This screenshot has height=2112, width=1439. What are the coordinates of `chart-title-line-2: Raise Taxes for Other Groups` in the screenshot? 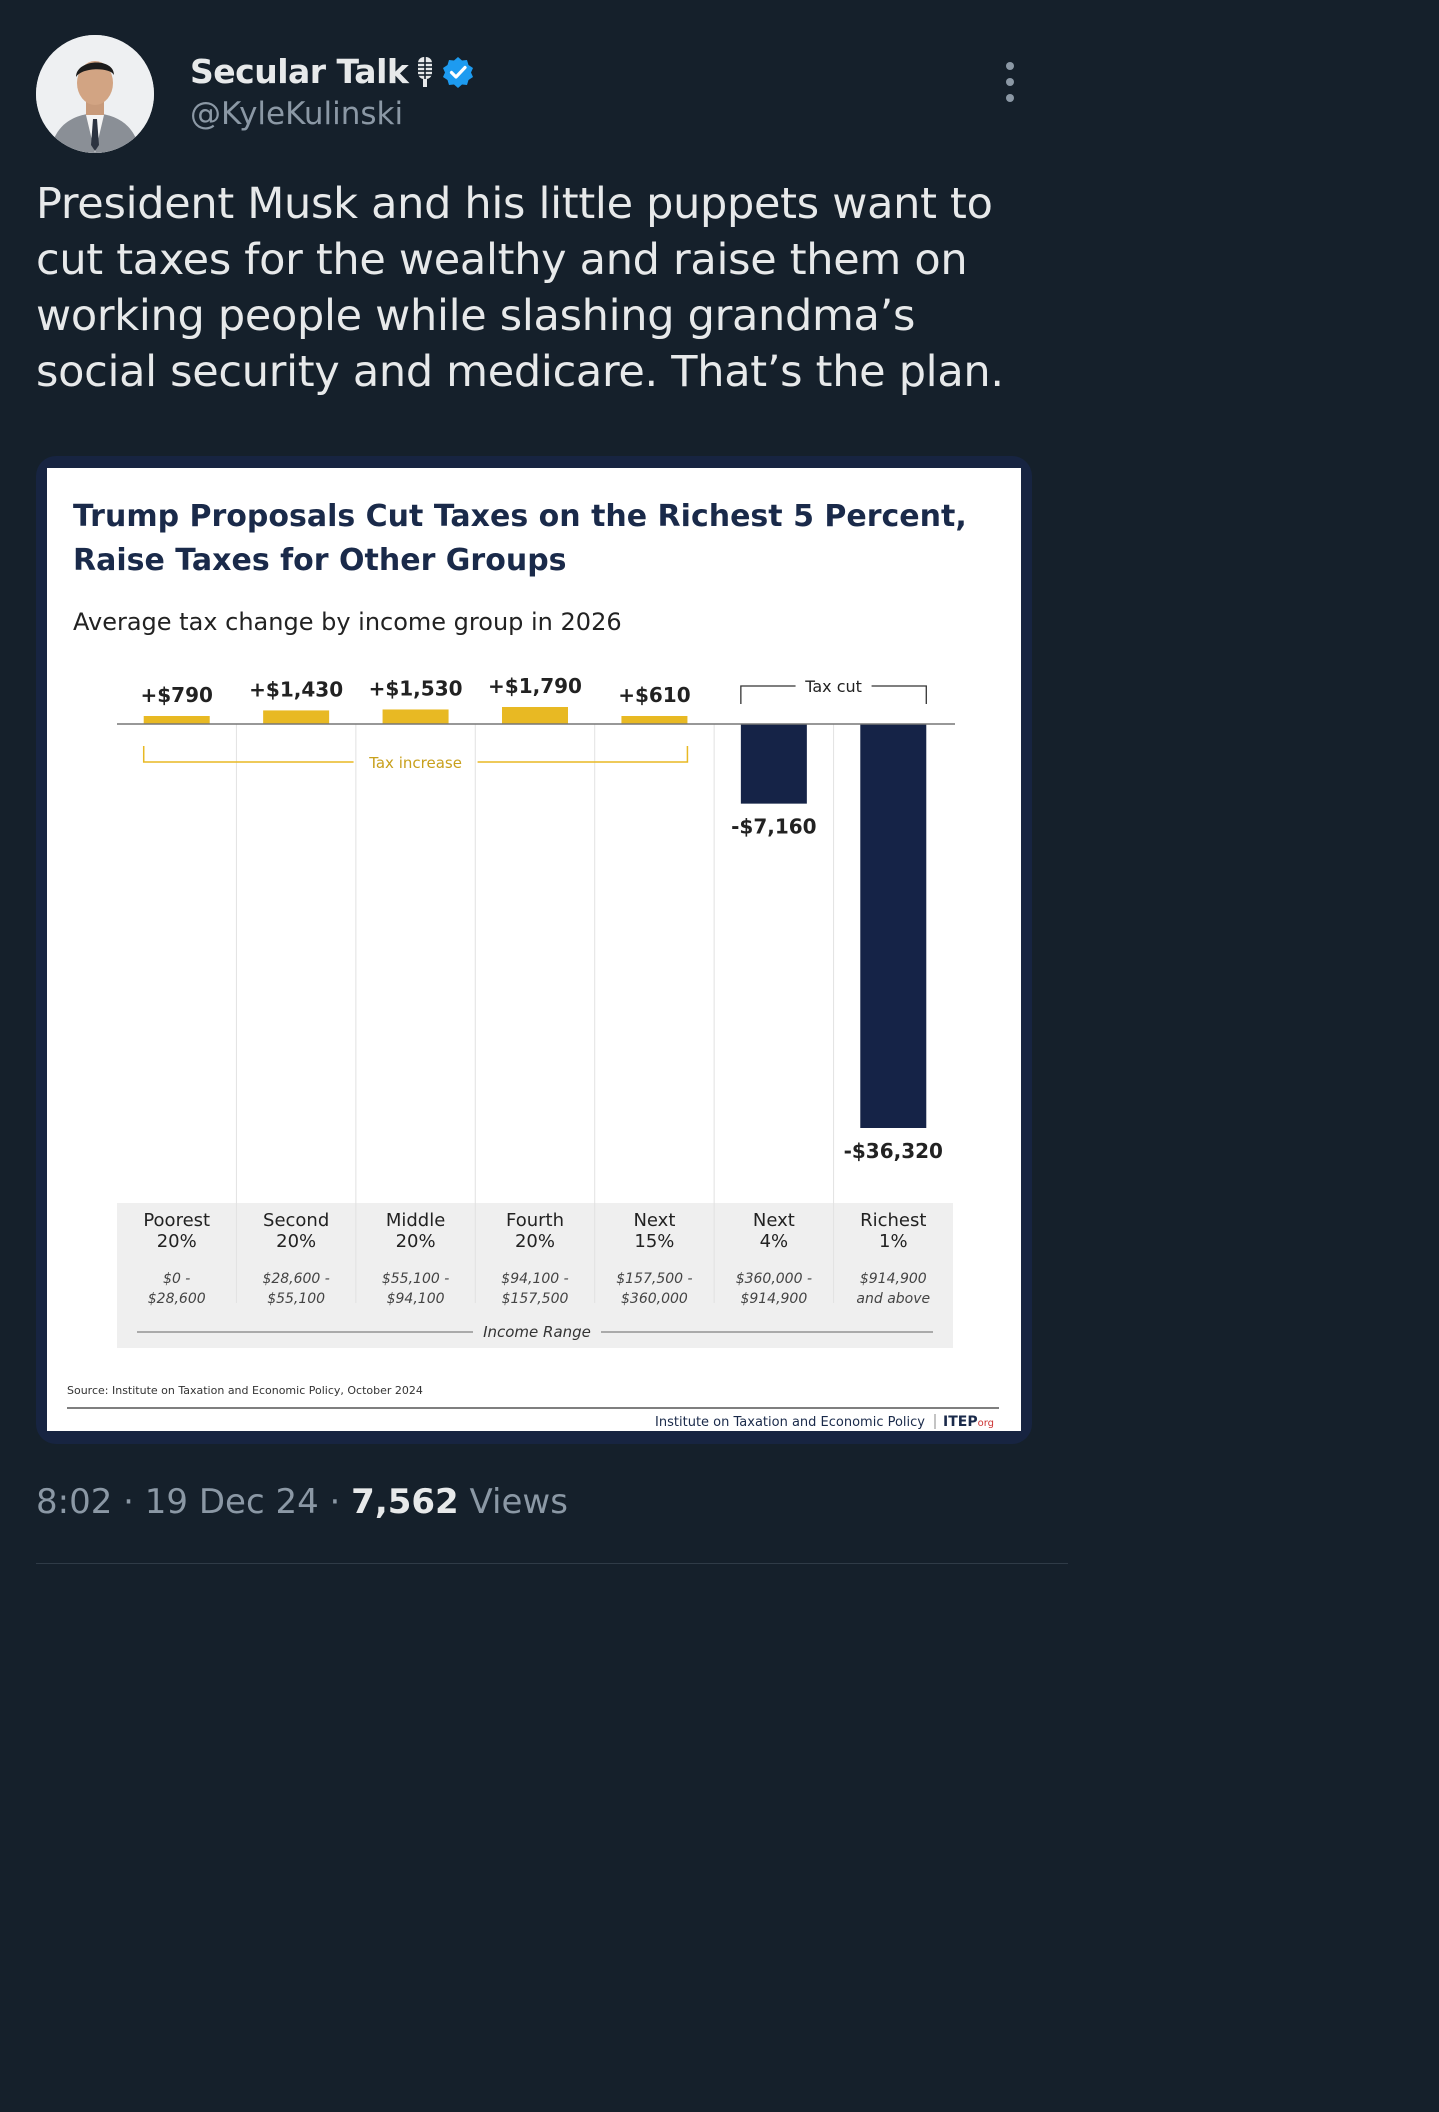 It's located at (320, 560).